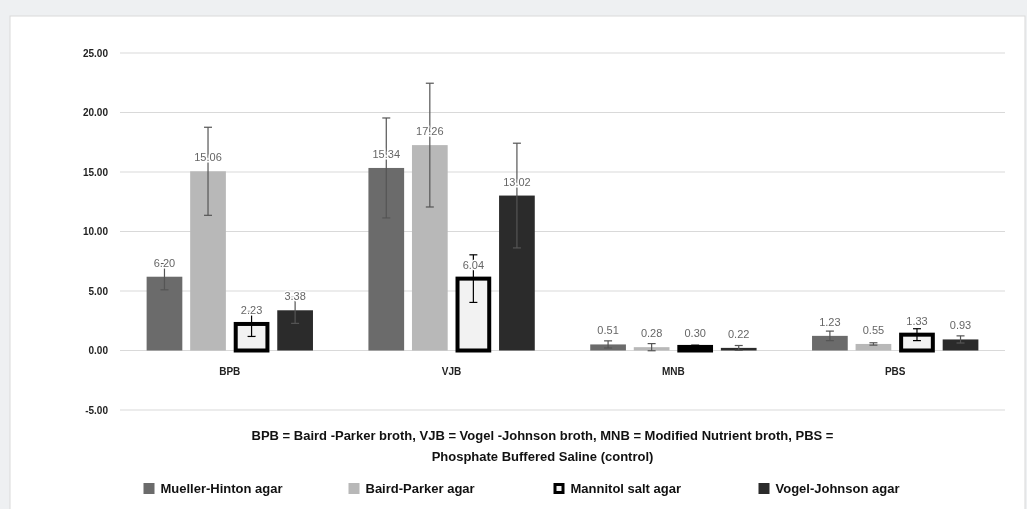 Image resolution: width=1027 pixels, height=509 pixels. Describe the element at coordinates (673, 371) in the screenshot. I see `x-tick-label: MNB` at that location.